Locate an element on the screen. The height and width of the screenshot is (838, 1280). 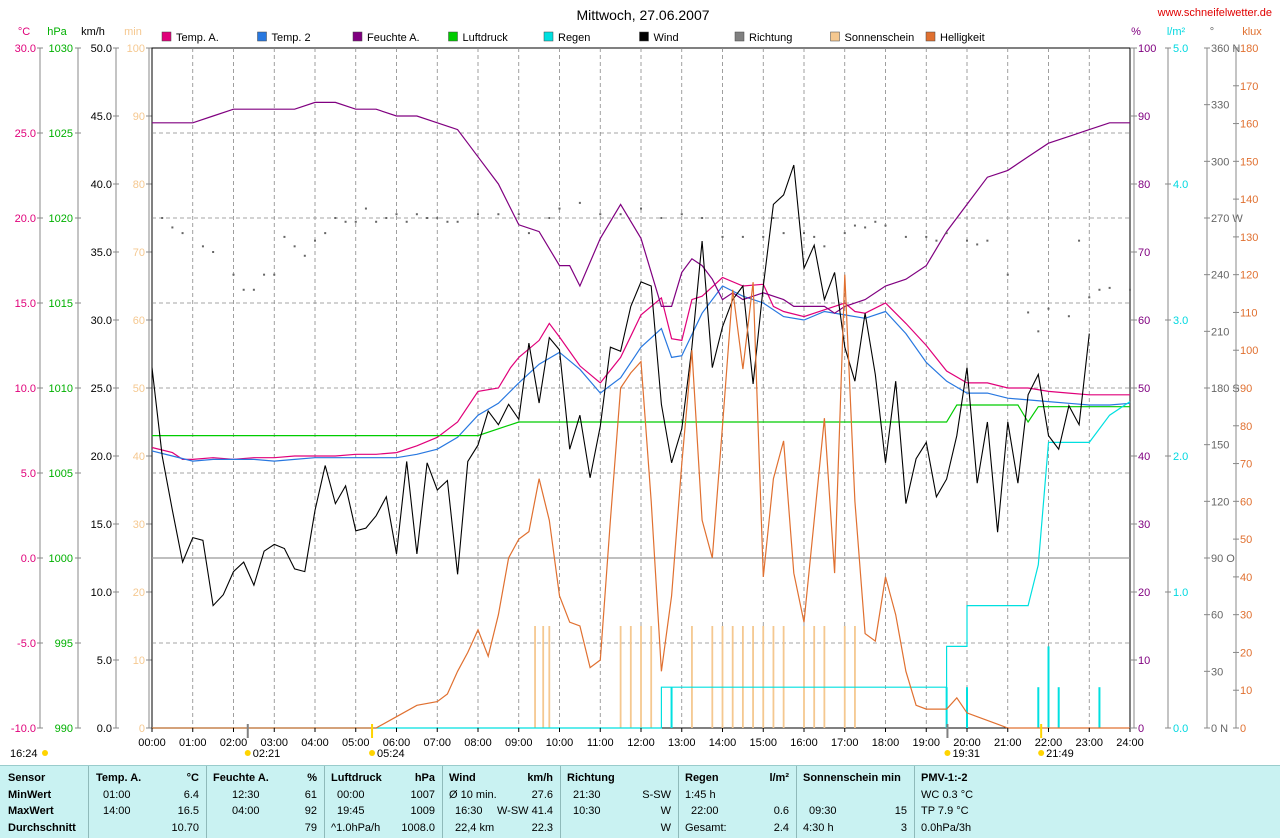
dir-max-time: 10:30 is located at coordinates (587, 811).